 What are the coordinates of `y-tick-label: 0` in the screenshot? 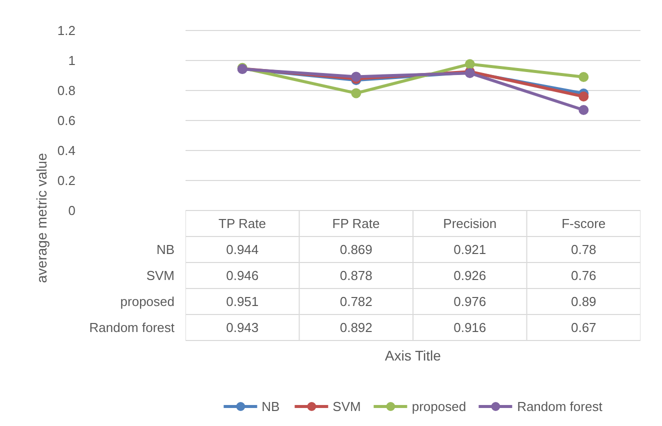 It's located at (72, 210).